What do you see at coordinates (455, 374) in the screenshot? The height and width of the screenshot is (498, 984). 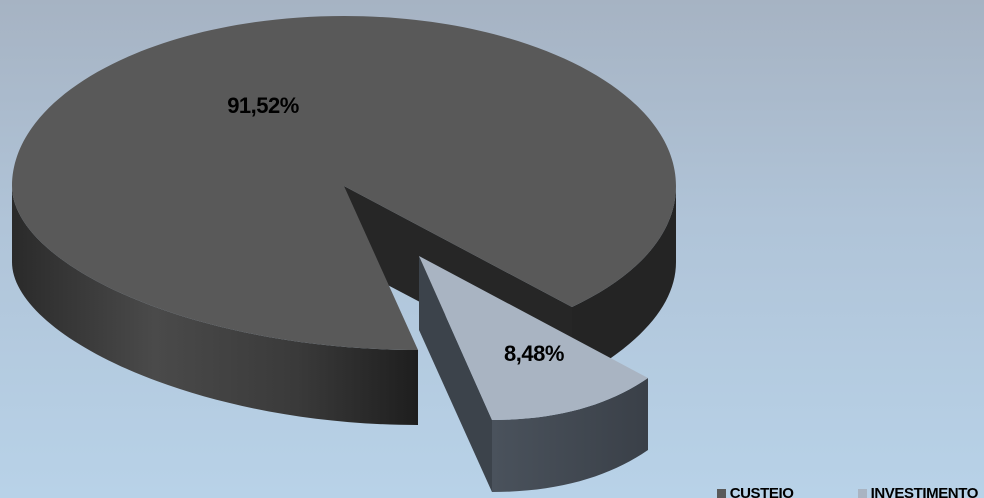 I see `investimento-side-left` at bounding box center [455, 374].